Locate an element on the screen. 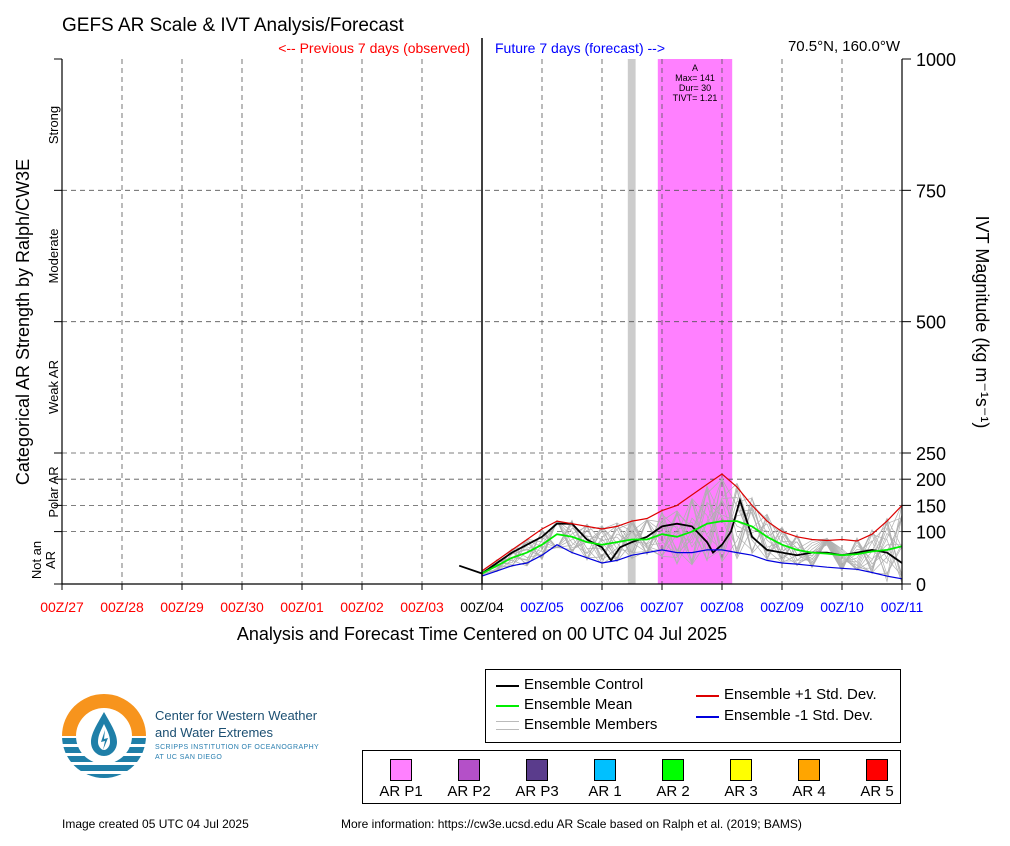 This screenshot has width=1010, height=846. x-tick-label: 00Z/01 is located at coordinates (302, 607).